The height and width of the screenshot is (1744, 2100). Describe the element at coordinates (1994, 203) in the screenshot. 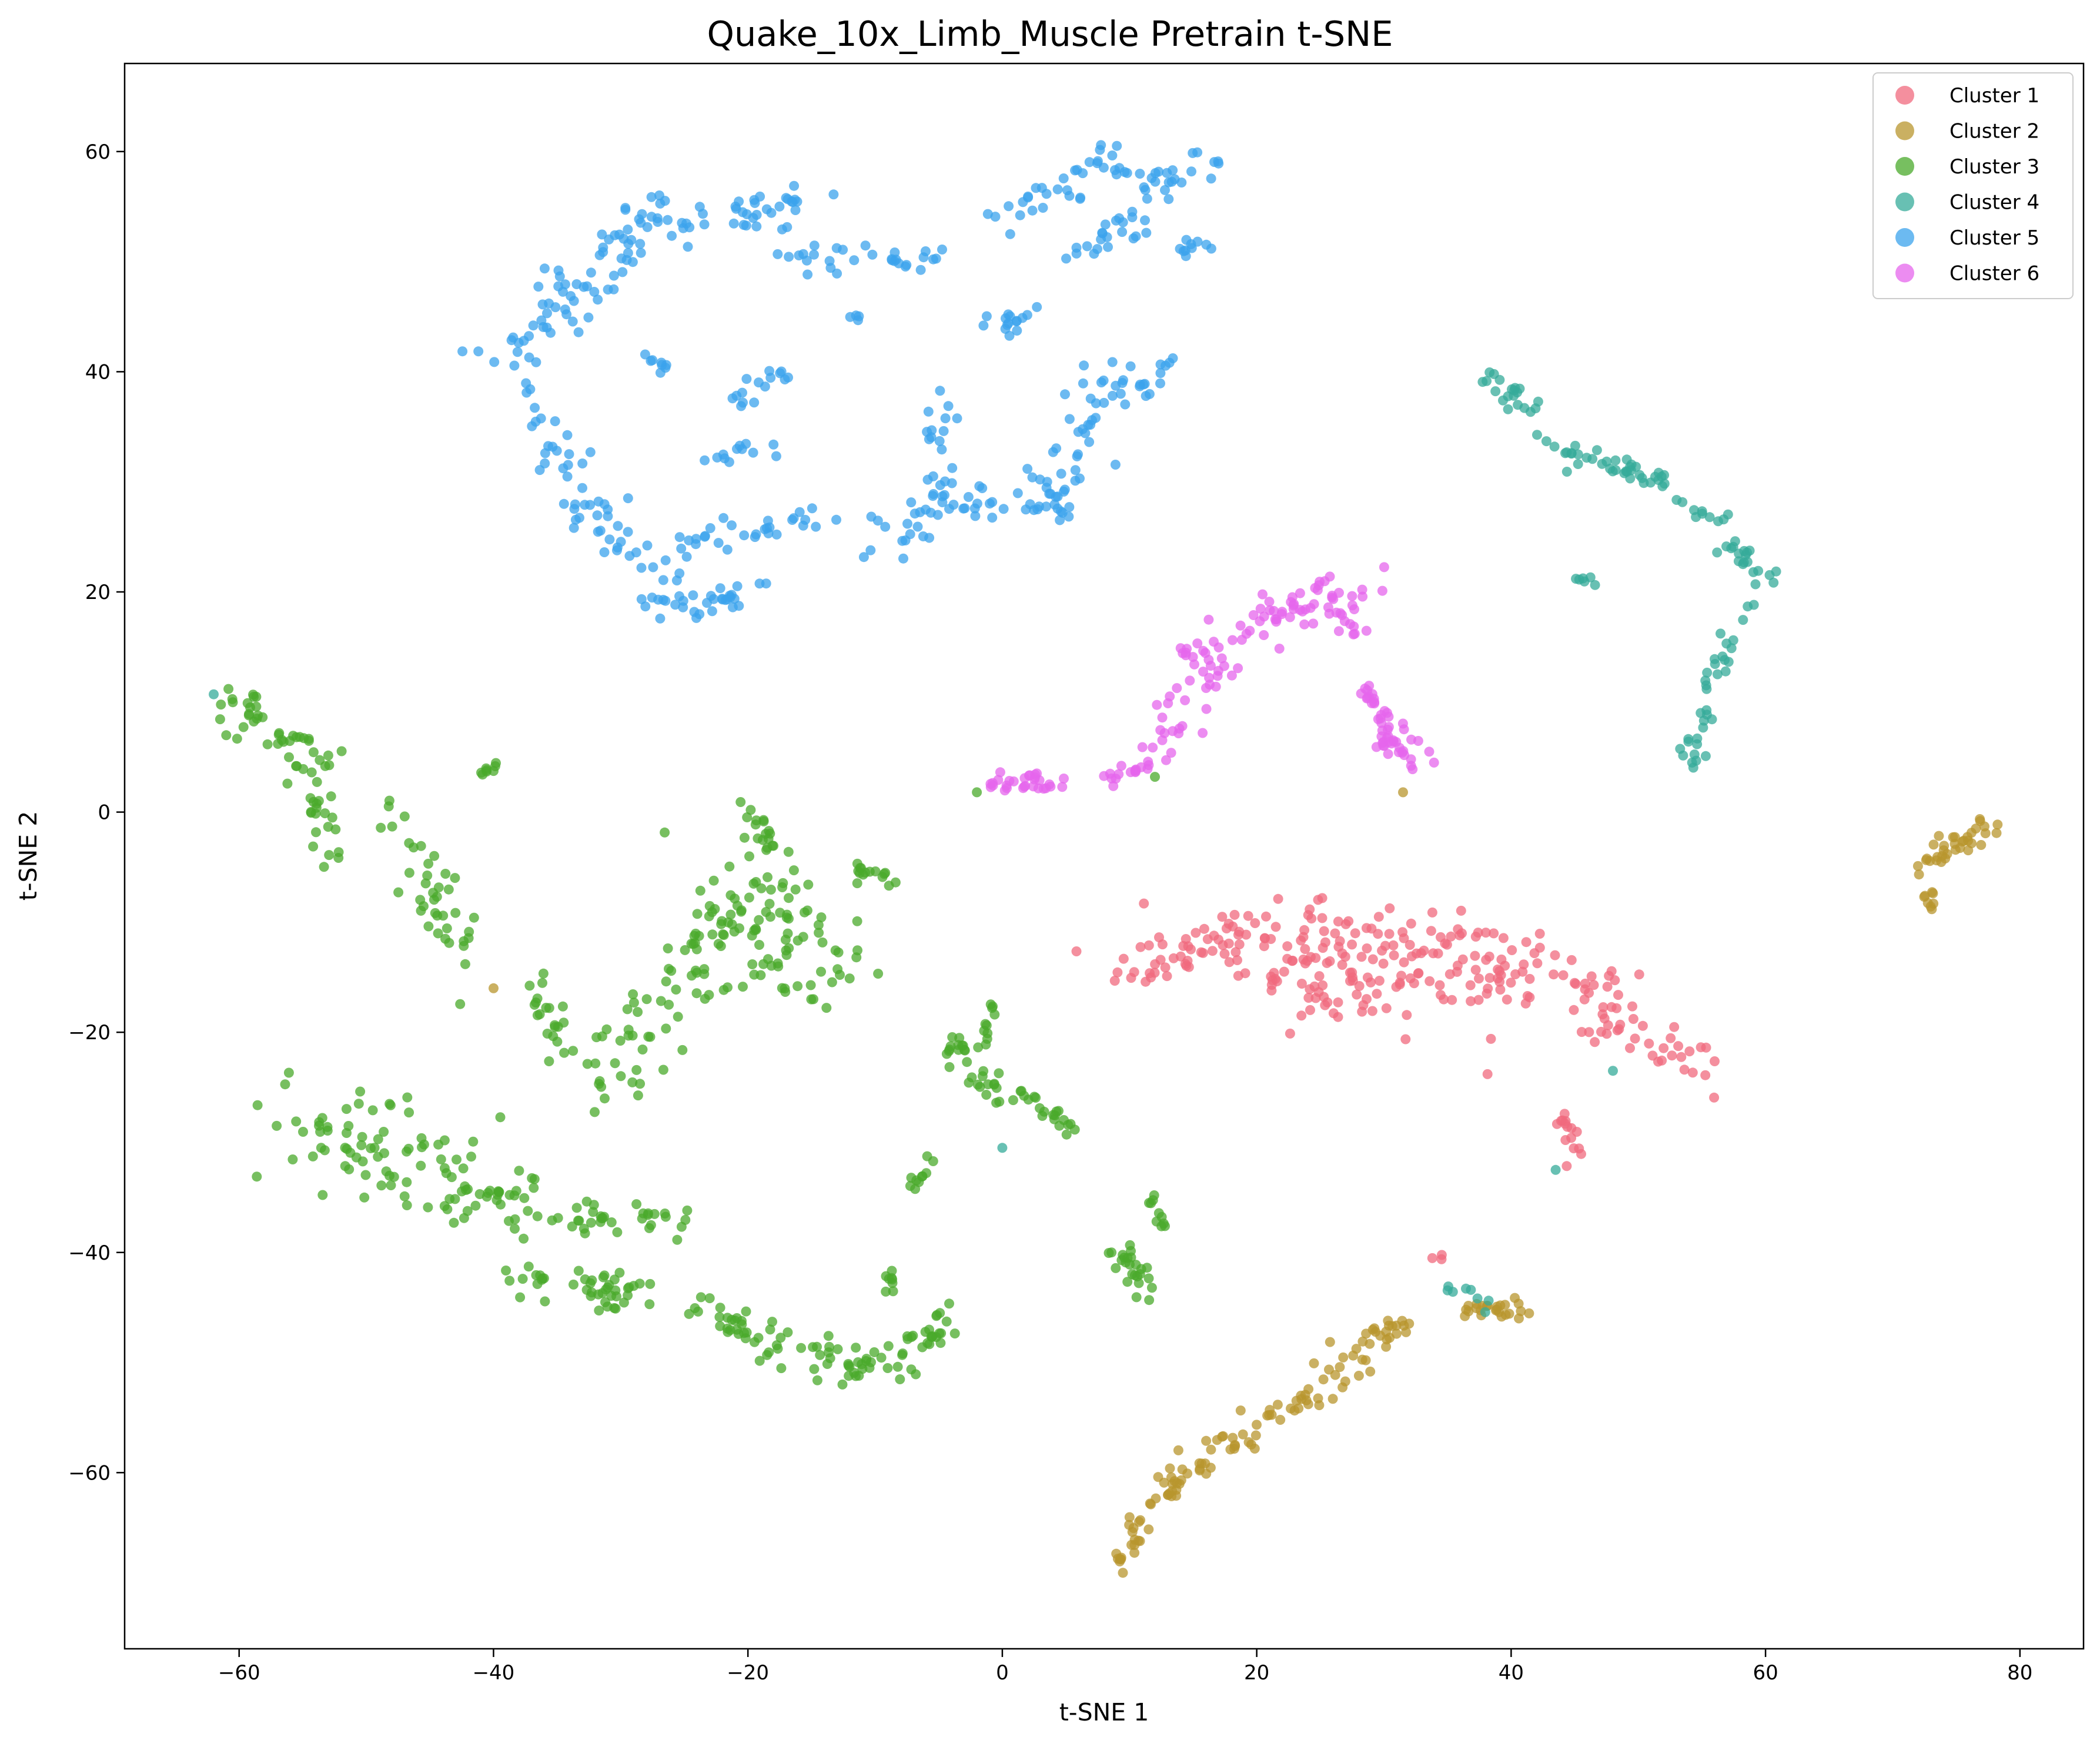

I see `legend-label-cluster-4: Cluster 4` at that location.